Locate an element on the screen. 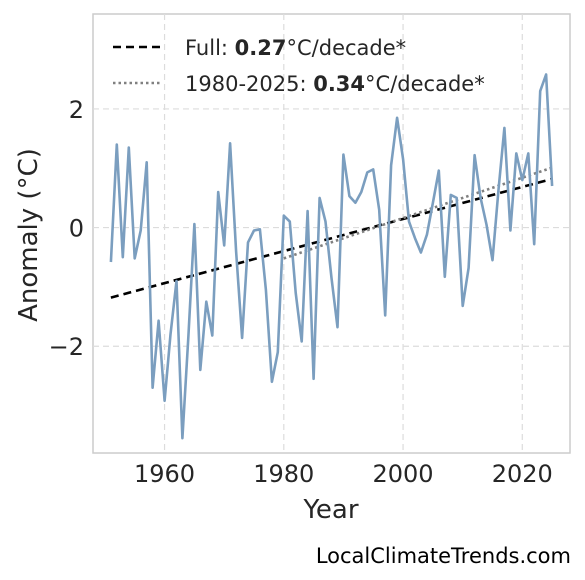  x-tick-label: 1980 is located at coordinates (283, 474).